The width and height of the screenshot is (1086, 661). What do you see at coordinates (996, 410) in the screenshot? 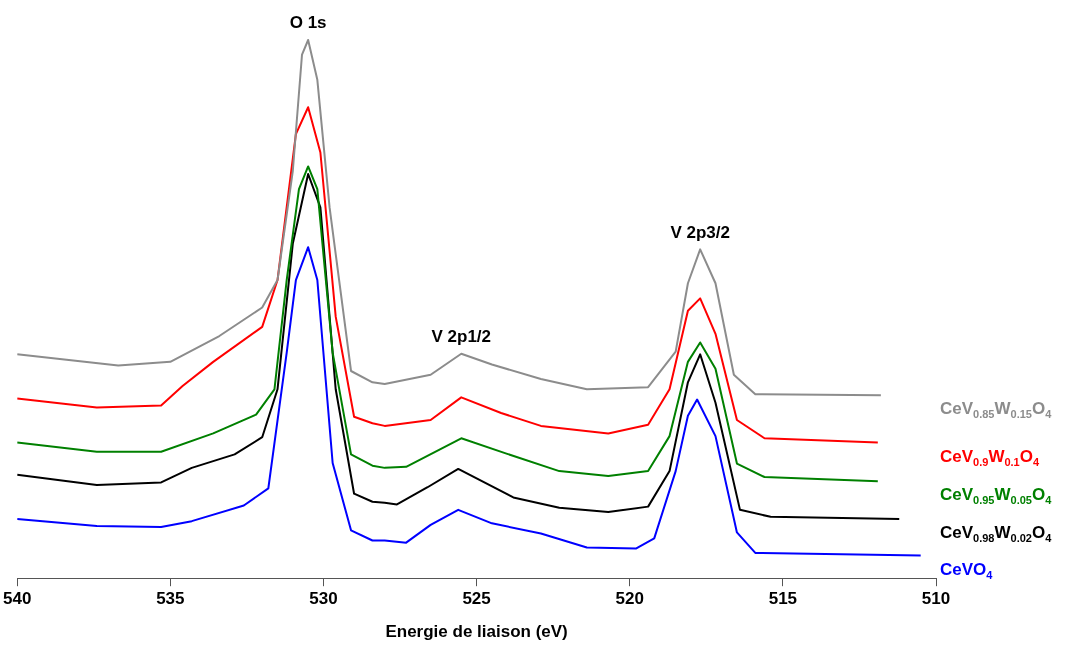
I see `text: CeV$_{0.85}$W$_{0.15}$O$_{4}$` at bounding box center [996, 410].